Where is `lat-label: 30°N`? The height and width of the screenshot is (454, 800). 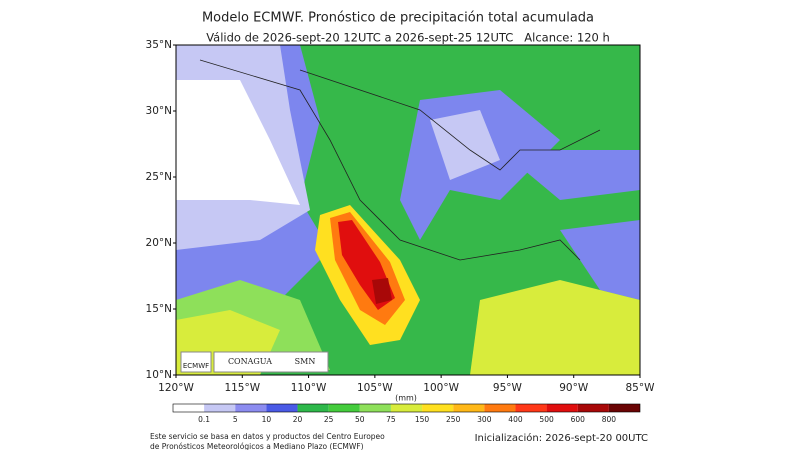
lat-label: 30°N is located at coordinates (159, 111).